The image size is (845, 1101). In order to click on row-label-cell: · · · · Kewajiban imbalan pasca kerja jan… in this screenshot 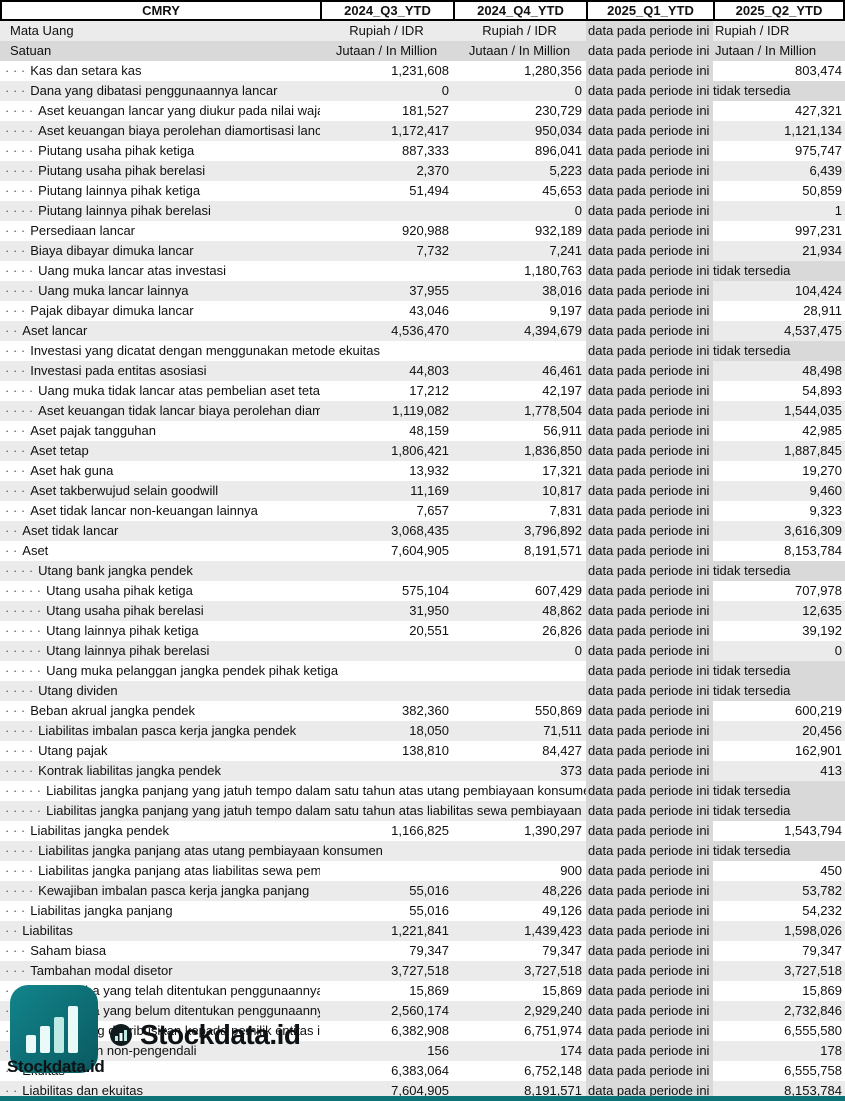, I will do `click(160, 891)`.